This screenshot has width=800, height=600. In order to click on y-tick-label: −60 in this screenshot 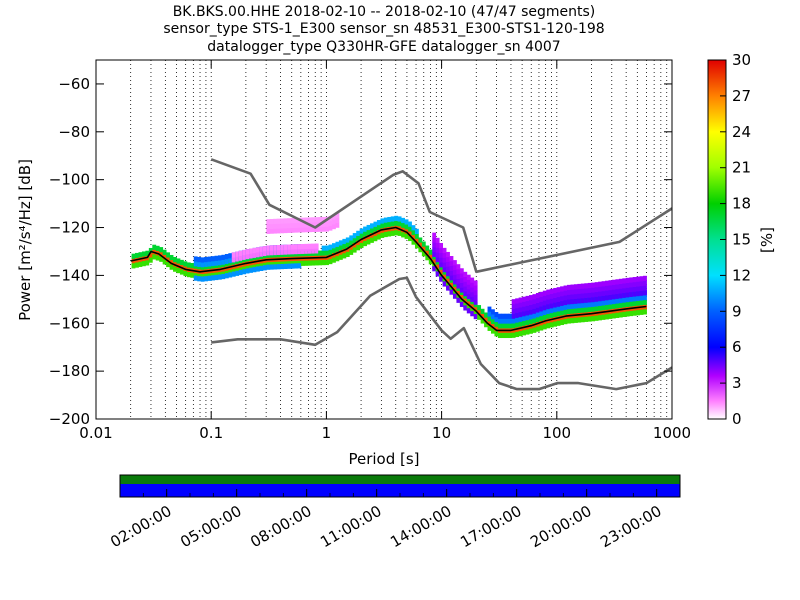, I will do `click(74, 84)`.